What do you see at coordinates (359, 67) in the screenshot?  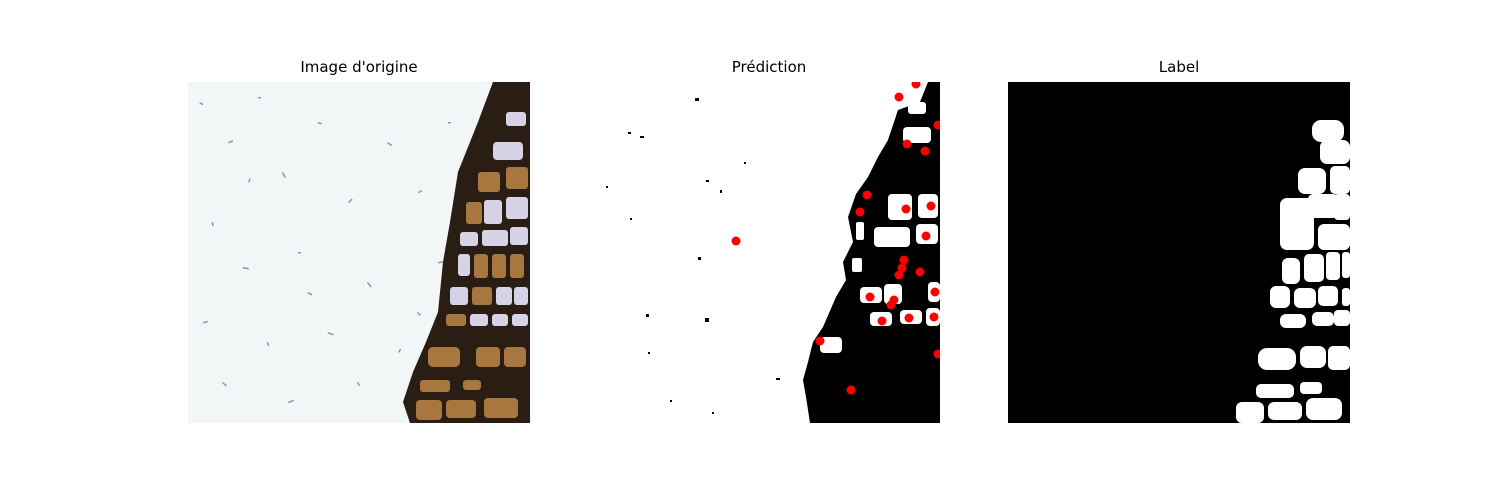 I see `original-image-title: Image d'origine` at bounding box center [359, 67].